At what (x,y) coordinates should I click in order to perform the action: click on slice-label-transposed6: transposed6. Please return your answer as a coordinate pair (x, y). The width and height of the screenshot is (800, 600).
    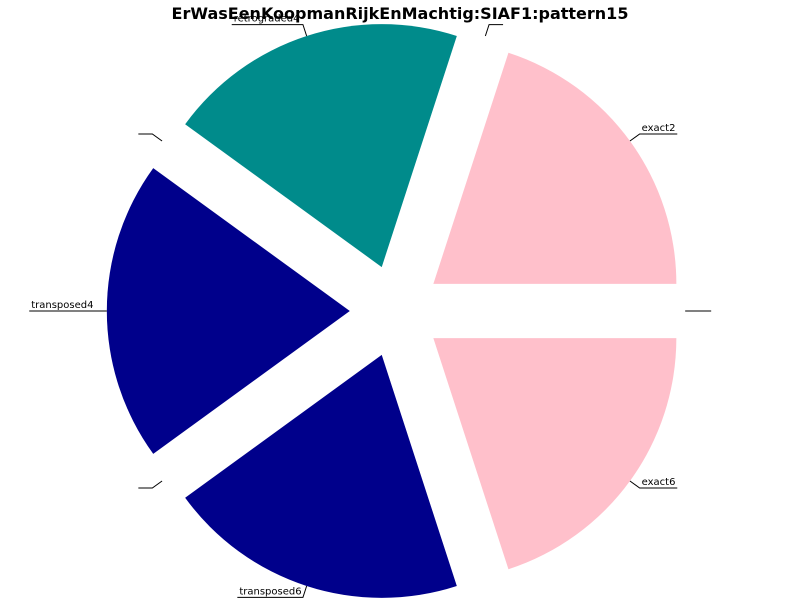
    Looking at the image, I should click on (270, 591).